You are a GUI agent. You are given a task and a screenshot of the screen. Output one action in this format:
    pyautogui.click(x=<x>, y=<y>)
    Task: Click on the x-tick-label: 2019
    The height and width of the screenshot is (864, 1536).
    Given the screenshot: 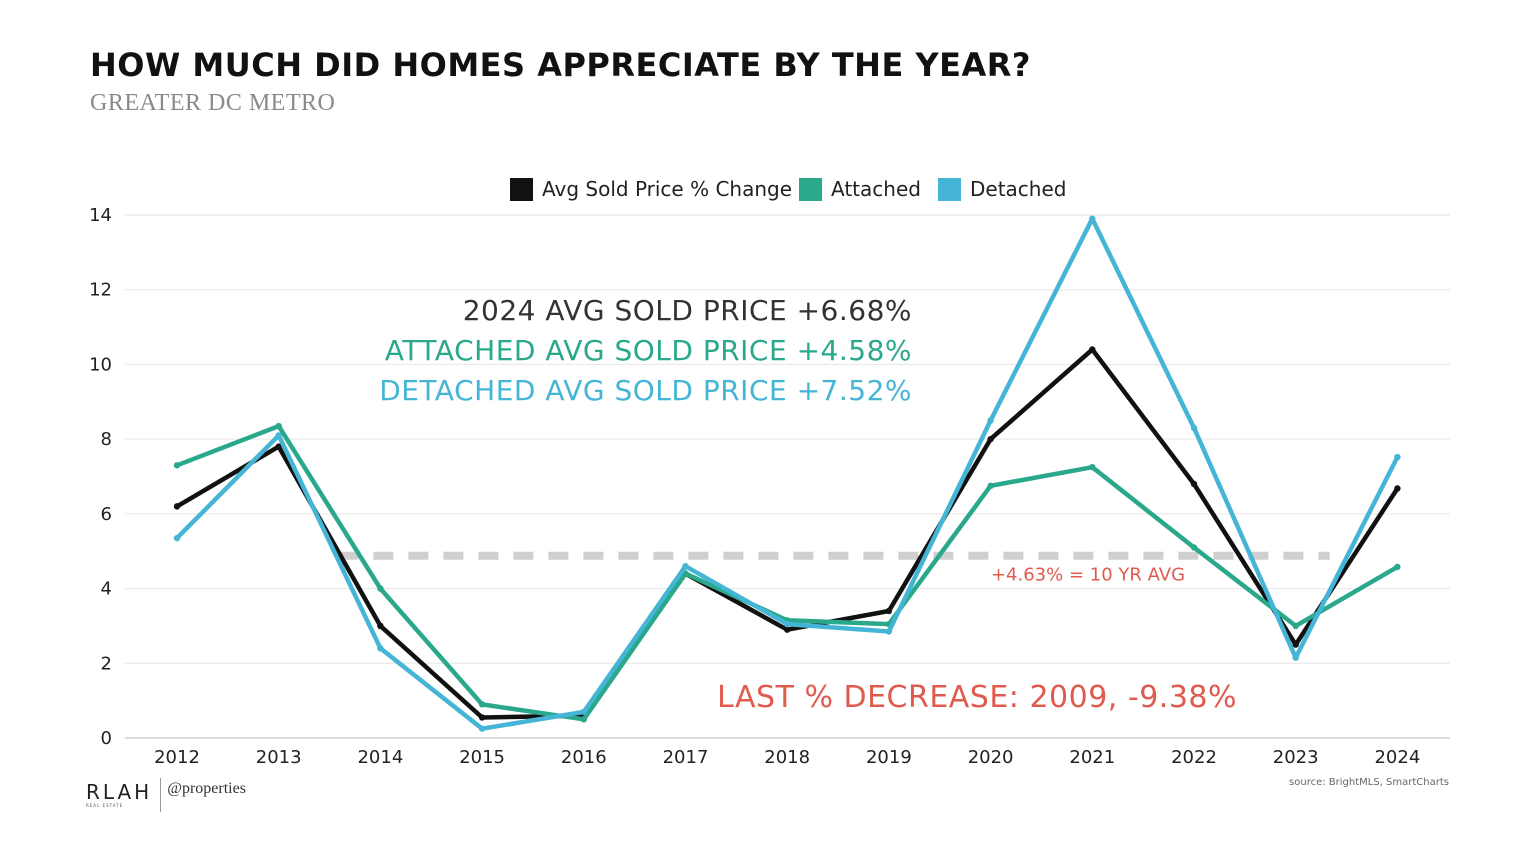 What is the action you would take?
    pyautogui.click(x=889, y=757)
    